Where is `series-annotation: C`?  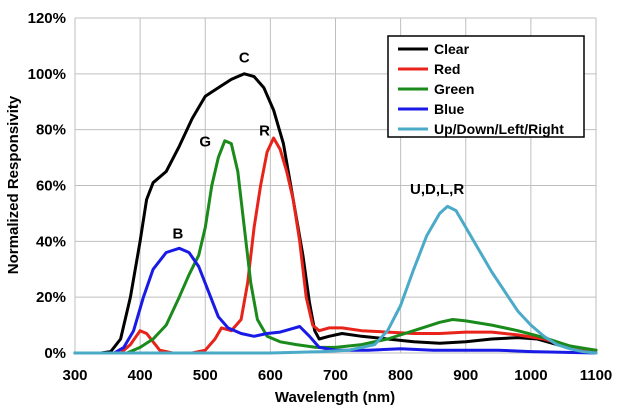 series-annotation: C is located at coordinates (244, 58).